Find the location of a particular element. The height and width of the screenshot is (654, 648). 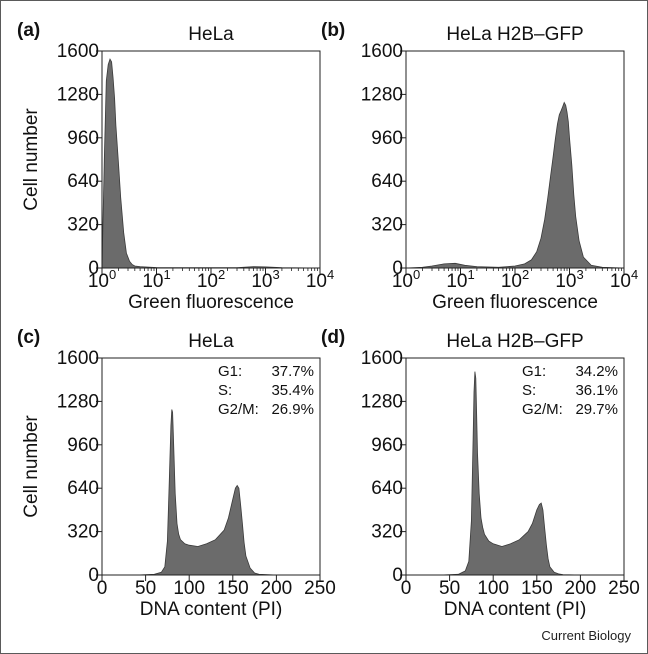

panel-letter: (d) is located at coordinates (333, 337).